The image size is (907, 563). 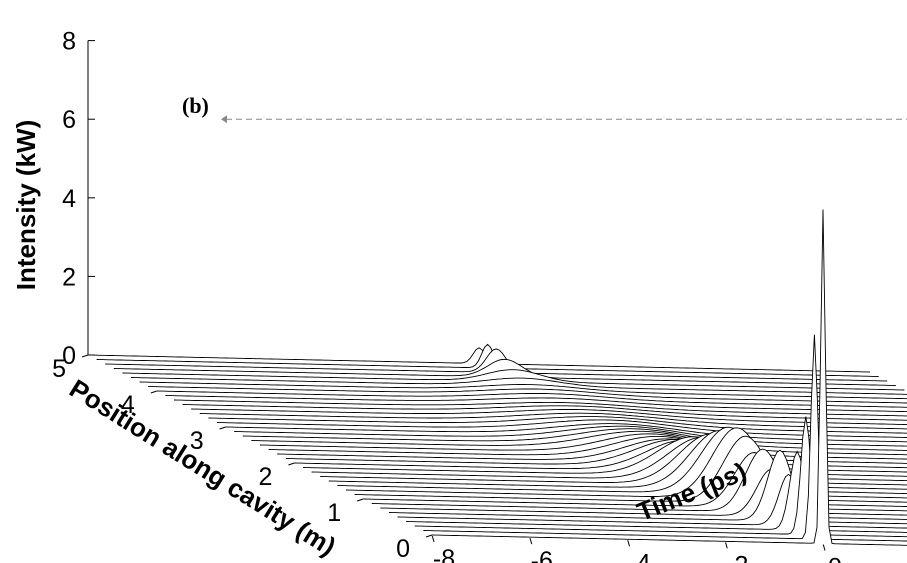 What do you see at coordinates (564, 119) in the screenshot?
I see `reference-line-group` at bounding box center [564, 119].